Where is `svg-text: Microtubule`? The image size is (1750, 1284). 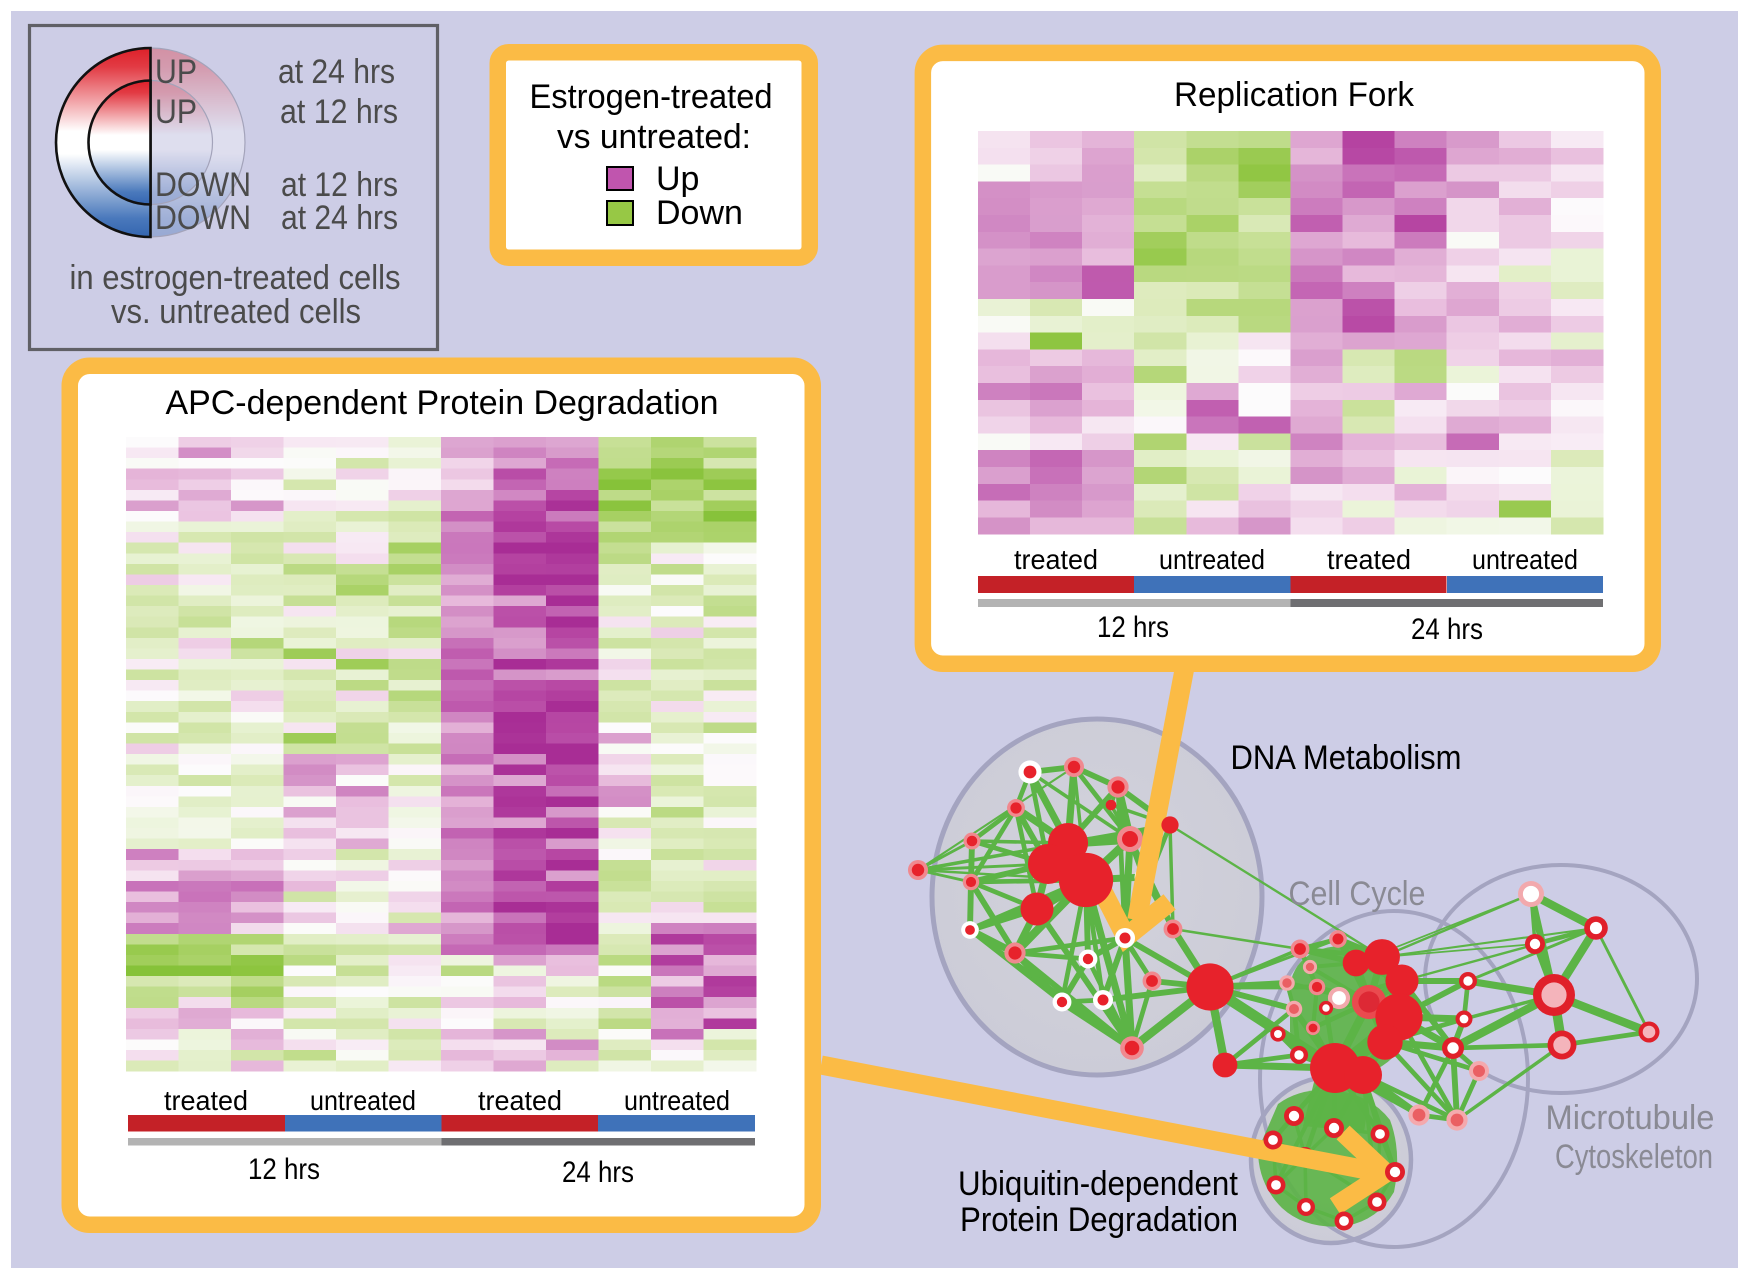 svg-text: Microtubule is located at coordinates (1630, 1118).